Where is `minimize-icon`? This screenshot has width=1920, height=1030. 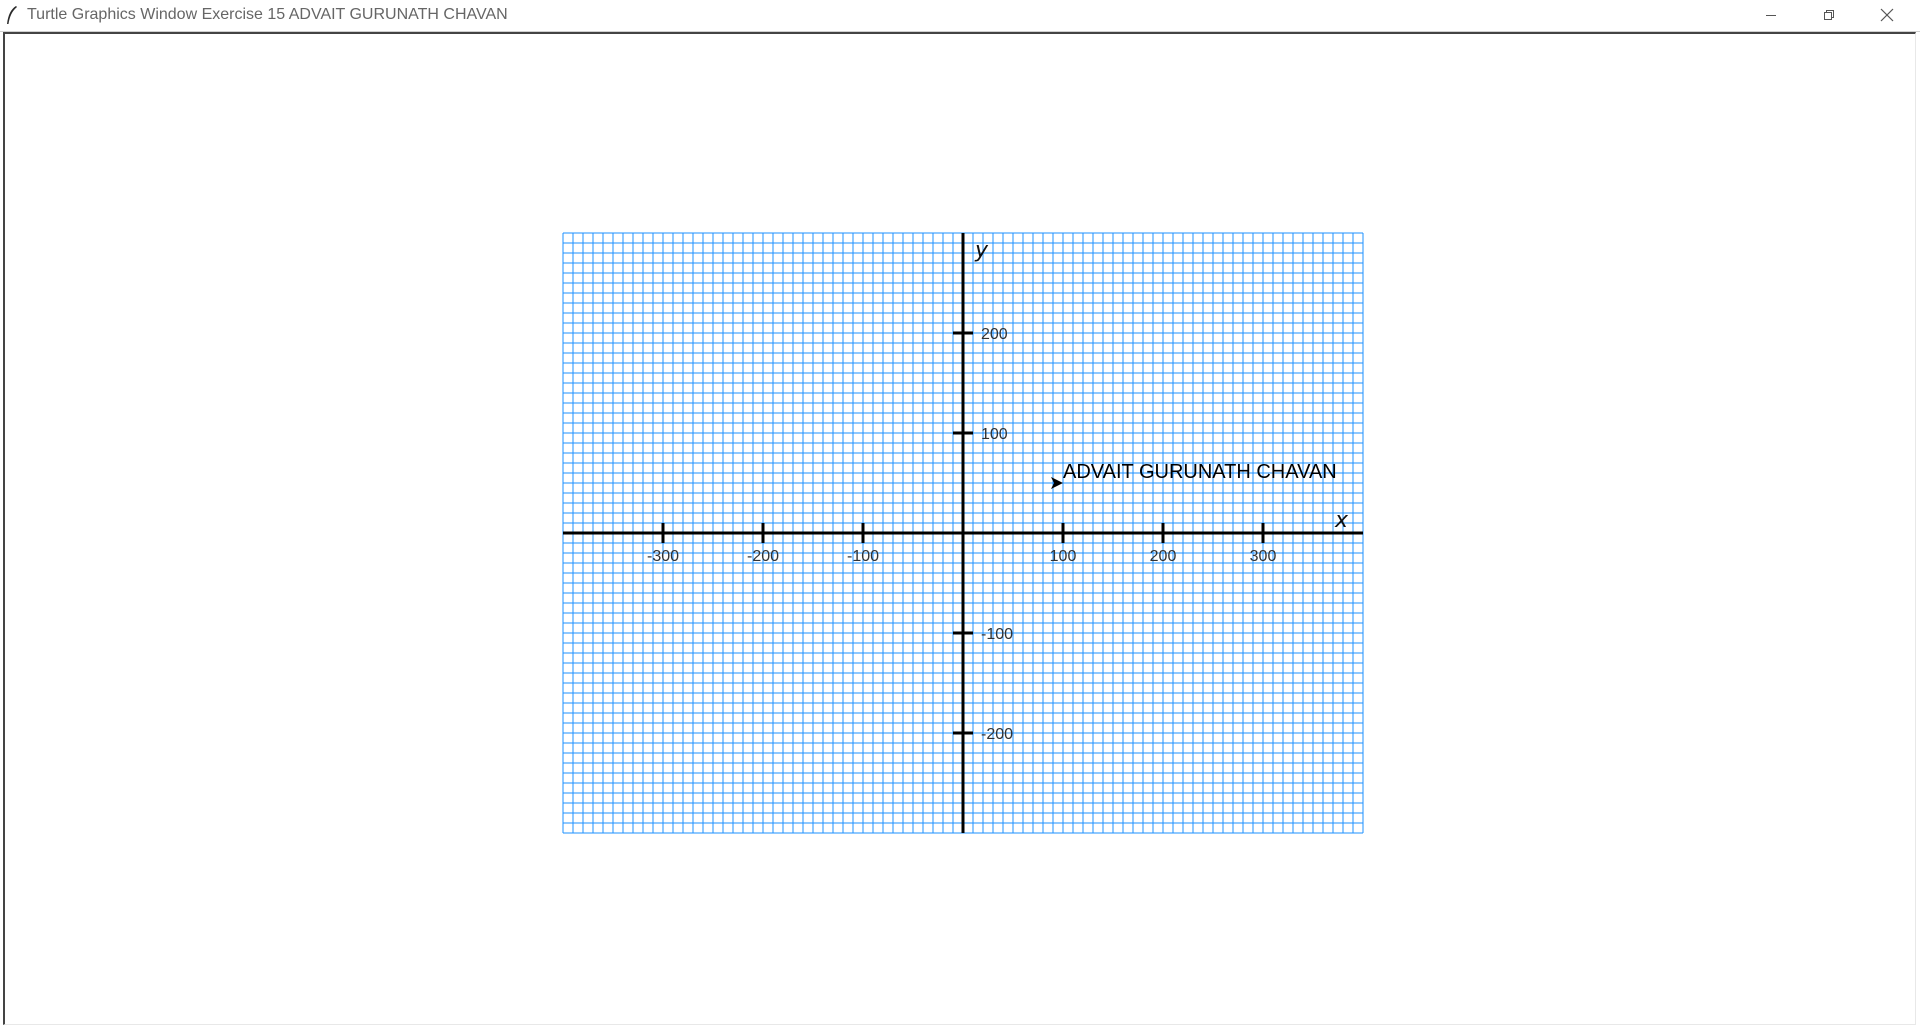
minimize-icon is located at coordinates (1771, 15).